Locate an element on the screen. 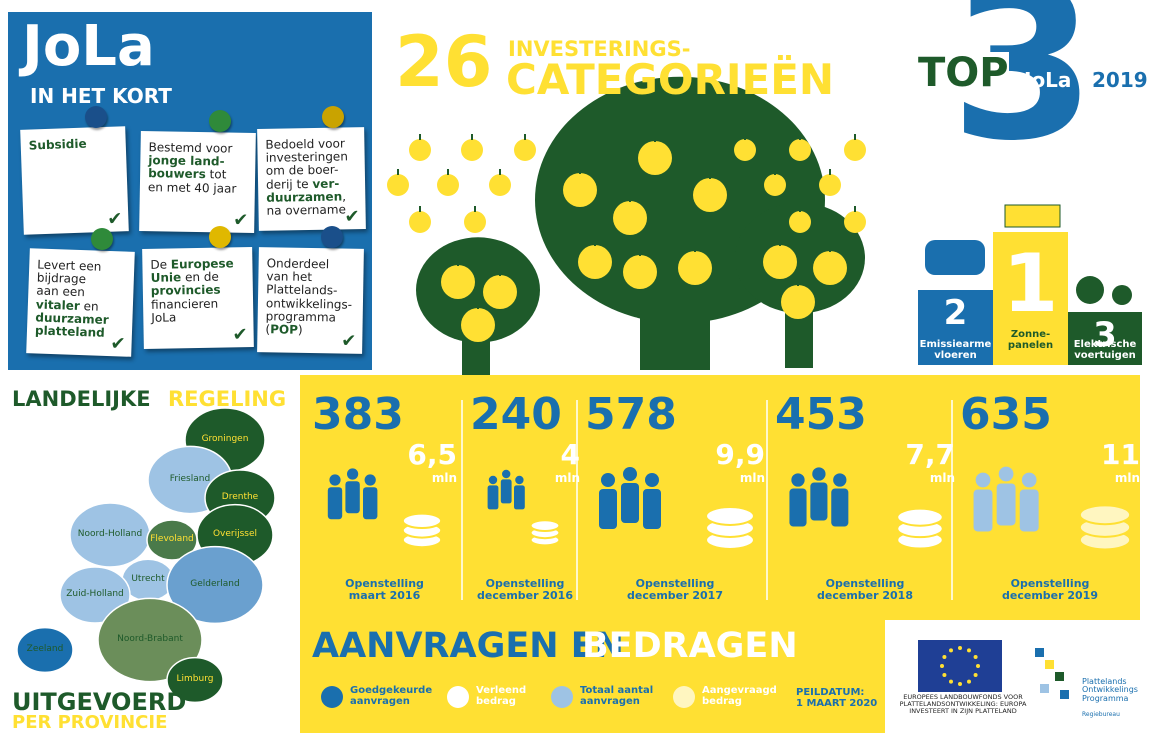 Image resolution: width=1158 pixels, height=733 pixels. stat-label: Openstelling december 2017 is located at coordinates (675, 589).